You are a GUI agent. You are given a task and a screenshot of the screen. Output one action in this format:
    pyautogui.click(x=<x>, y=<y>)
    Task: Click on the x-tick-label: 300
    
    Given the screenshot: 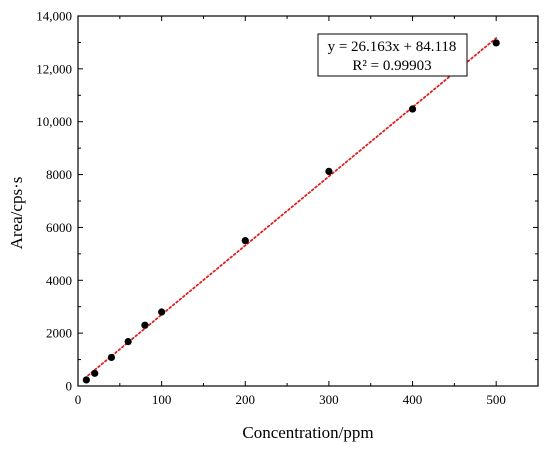 What is the action you would take?
    pyautogui.click(x=329, y=399)
    